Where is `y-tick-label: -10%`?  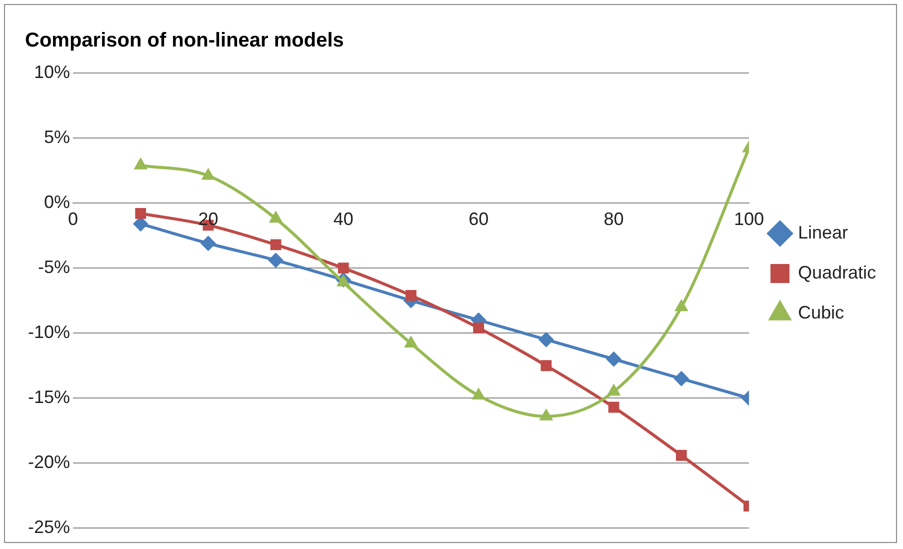
y-tick-label: -10% is located at coordinates (49, 332).